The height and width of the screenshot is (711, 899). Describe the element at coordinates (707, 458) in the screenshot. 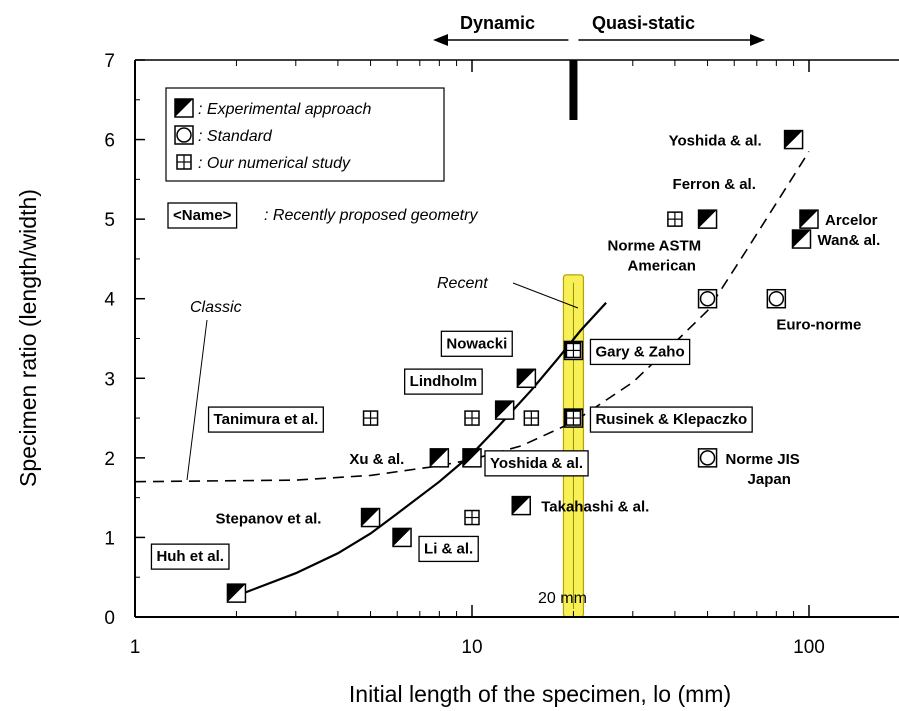

I see `point-standard-norme-jis-japan-marker` at that location.